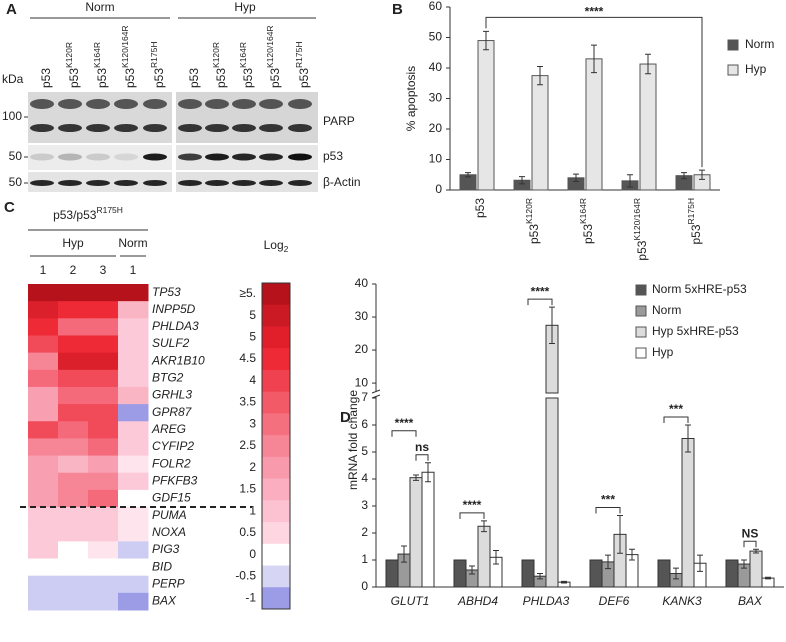 The width and height of the screenshot is (786, 642). Describe the element at coordinates (103, 270) in the screenshot. I see `column-label: 3` at that location.